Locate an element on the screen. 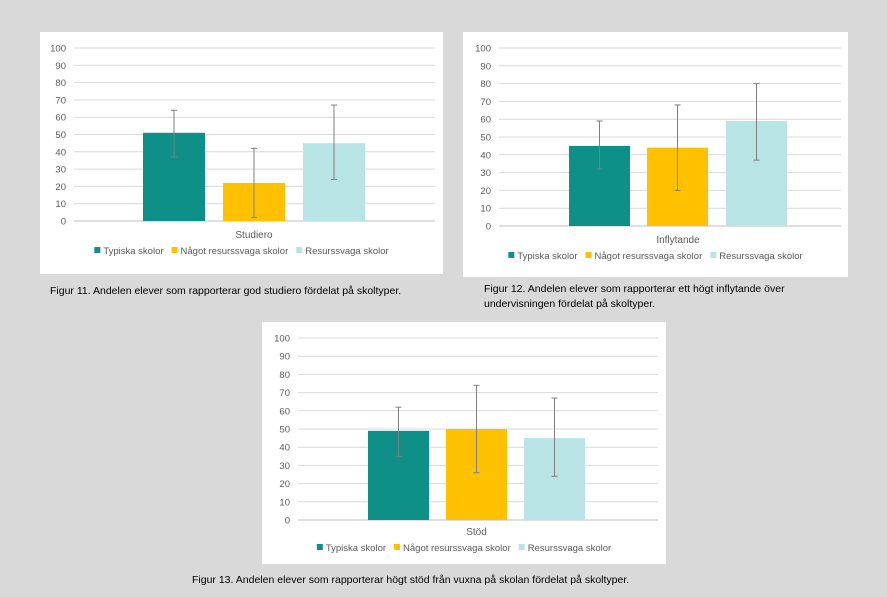  category-label: Stöd is located at coordinates (476, 532).